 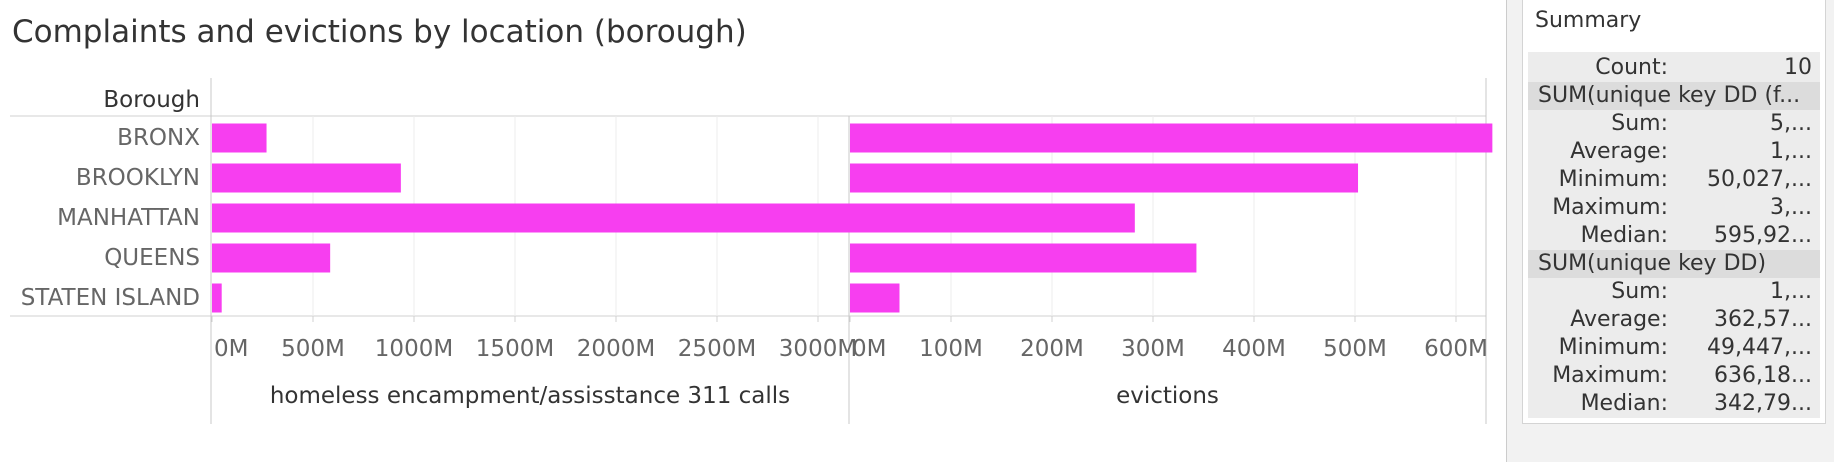 I want to click on tick-label: 1500M, so click(x=515, y=349).